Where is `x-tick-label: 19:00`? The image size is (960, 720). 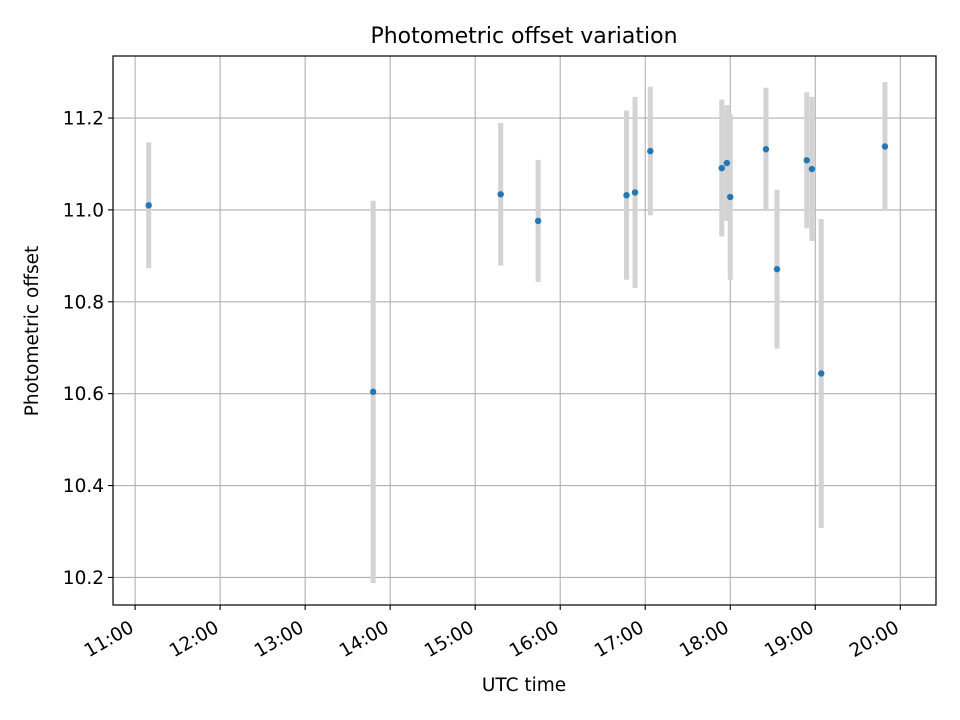 x-tick-label: 19:00 is located at coordinates (789, 639).